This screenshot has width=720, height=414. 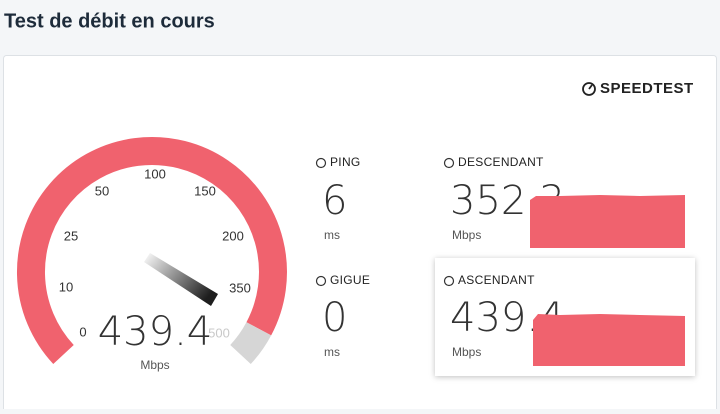 What do you see at coordinates (609, 340) in the screenshot?
I see `upload-graph` at bounding box center [609, 340].